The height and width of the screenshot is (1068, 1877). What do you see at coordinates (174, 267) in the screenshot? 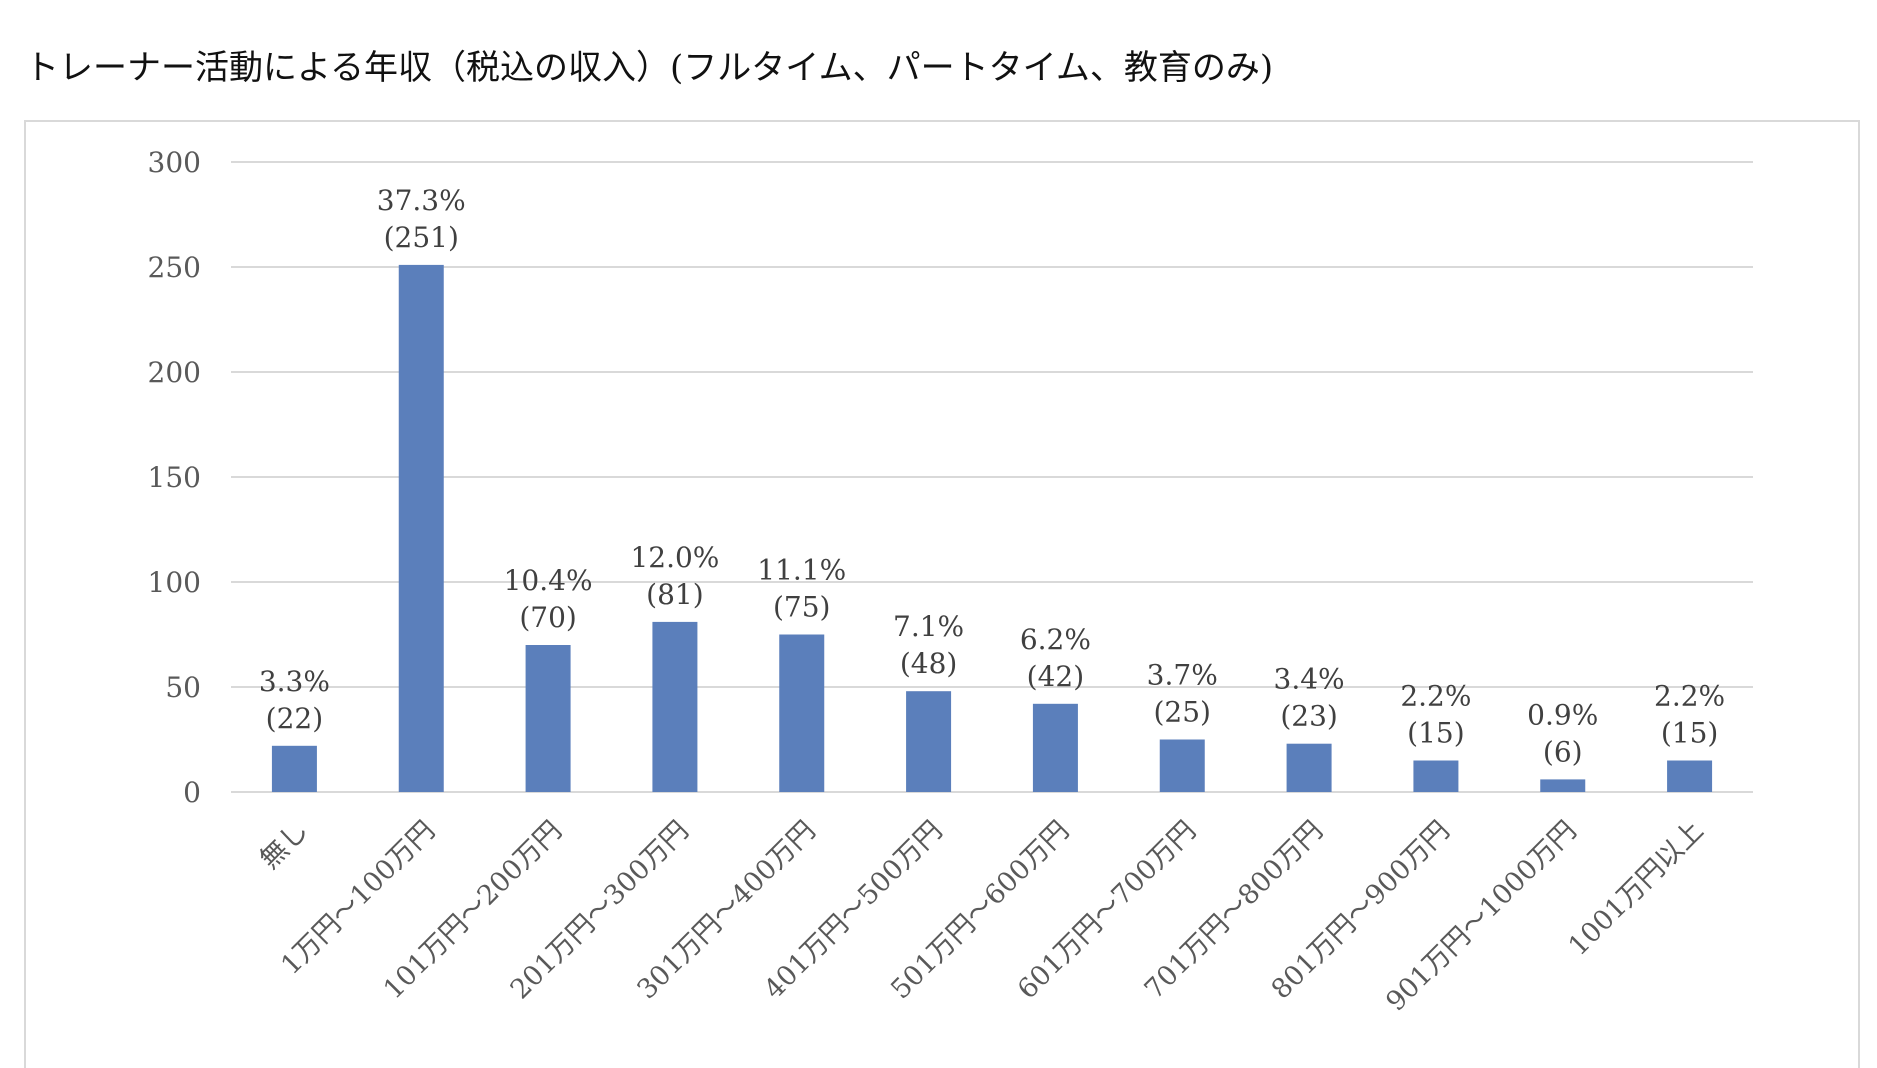
I see `y-tick-label: 250` at bounding box center [174, 267].